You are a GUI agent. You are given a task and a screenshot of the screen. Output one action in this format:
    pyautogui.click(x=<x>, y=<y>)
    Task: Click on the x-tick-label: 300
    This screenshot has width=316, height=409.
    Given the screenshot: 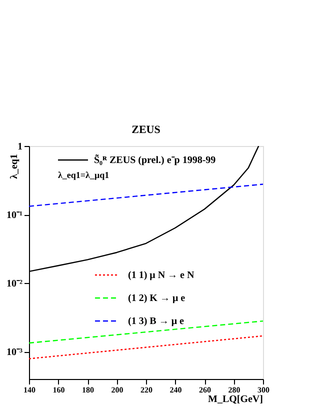 What is the action you would take?
    pyautogui.click(x=264, y=390)
    